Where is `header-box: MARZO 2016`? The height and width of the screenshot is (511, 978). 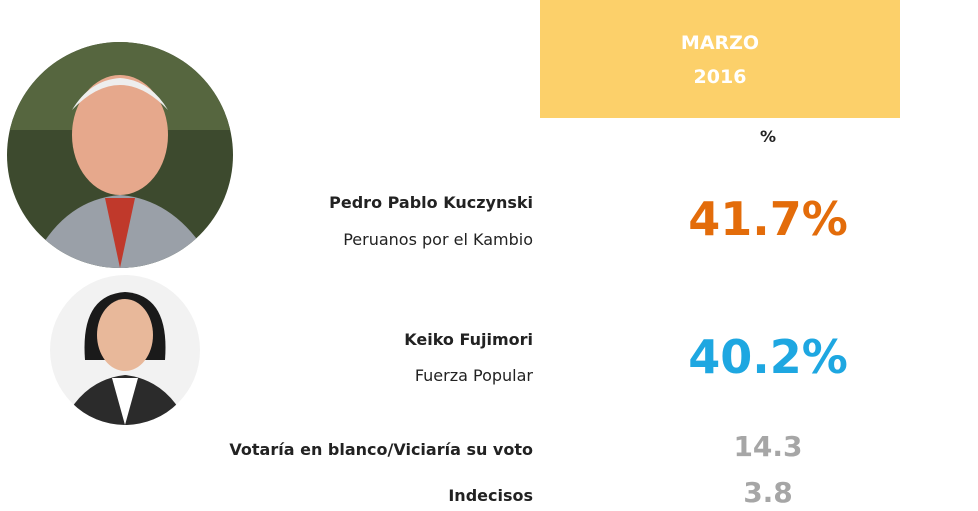
header-box: MARZO 2016 is located at coordinates (720, 59).